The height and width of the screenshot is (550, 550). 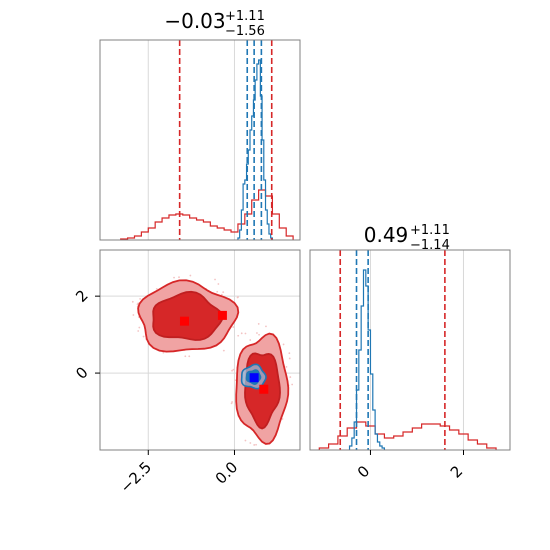 I want to click on marginal-y-title-sub: −1.14, so click(x=430, y=245).